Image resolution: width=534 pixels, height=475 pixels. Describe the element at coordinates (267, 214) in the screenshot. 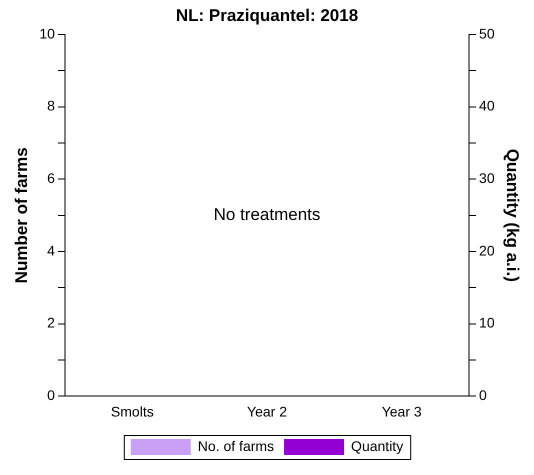

I see `annotation: No treatments` at that location.